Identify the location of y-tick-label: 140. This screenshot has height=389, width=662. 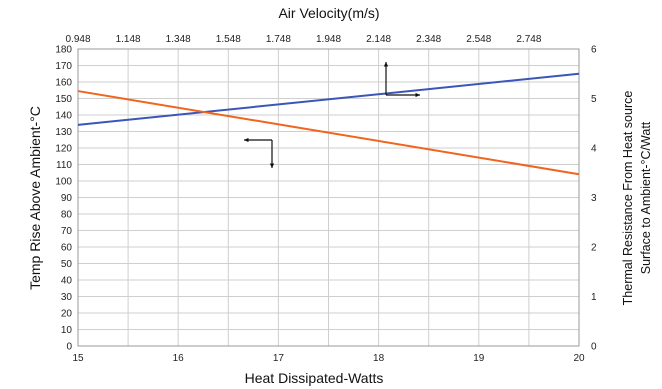
(63, 116).